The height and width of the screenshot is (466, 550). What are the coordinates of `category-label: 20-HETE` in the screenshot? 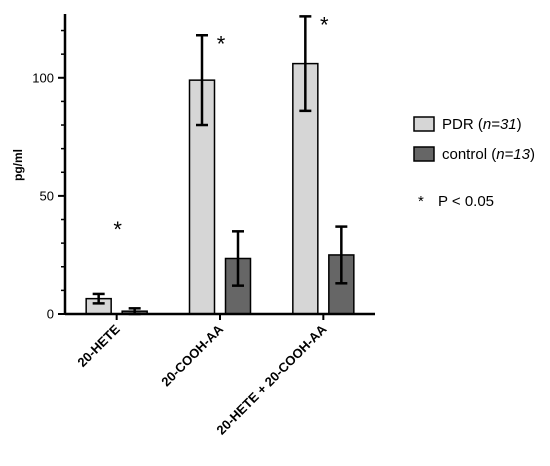 It's located at (98, 345).